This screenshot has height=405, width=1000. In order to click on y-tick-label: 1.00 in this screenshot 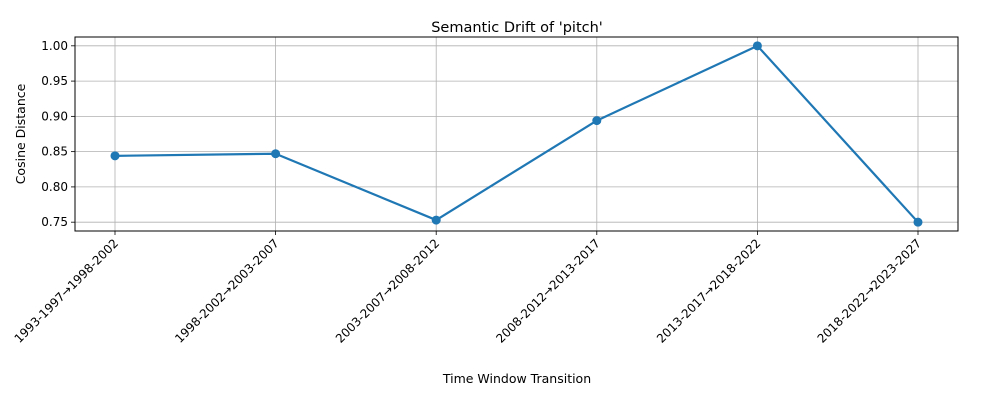, I will do `click(54, 46)`.